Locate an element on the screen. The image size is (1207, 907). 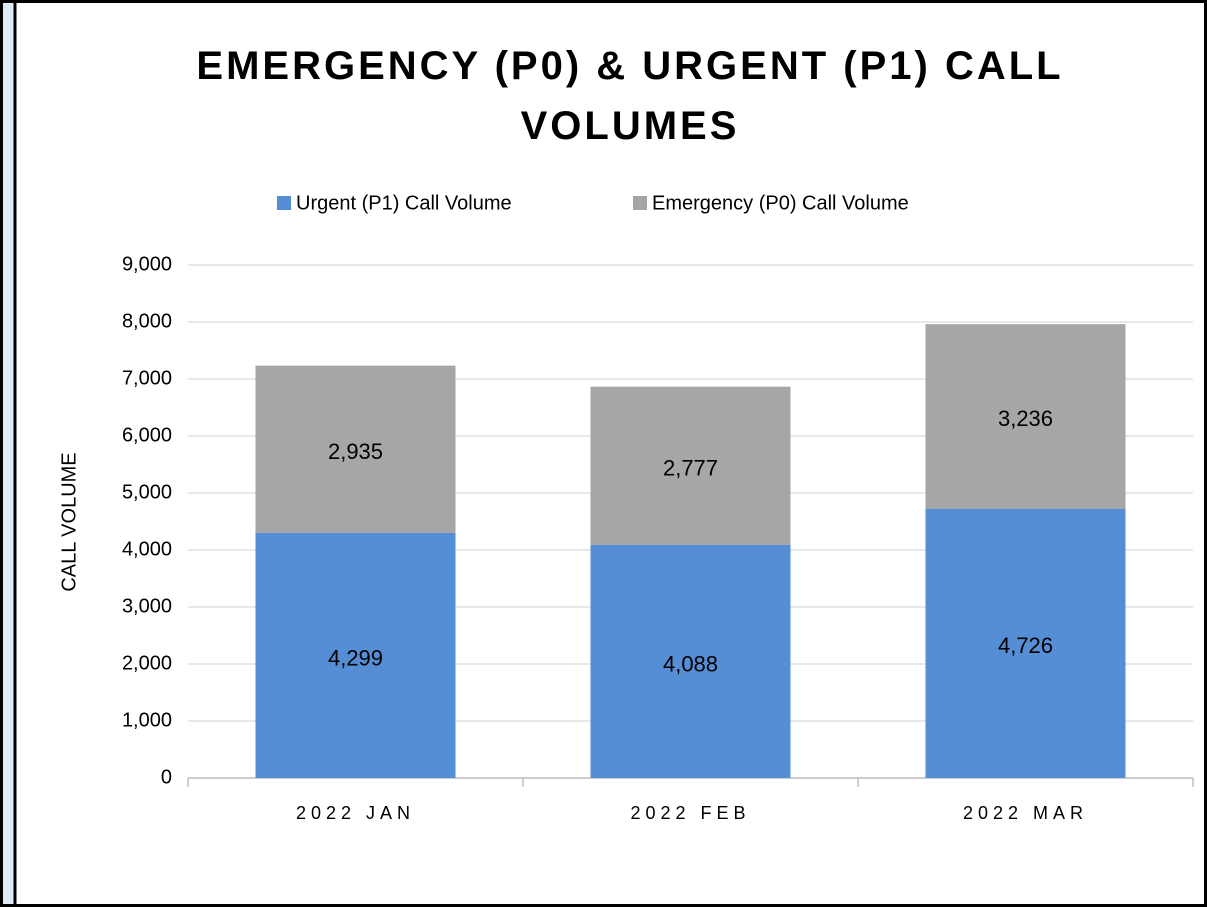
legend-label: Emergency (P0) Call Volume is located at coordinates (780, 203).